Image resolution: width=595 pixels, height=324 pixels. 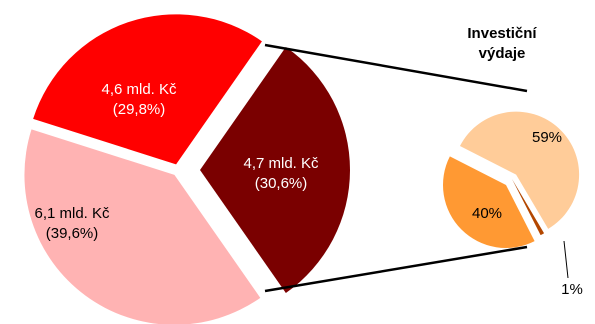 I want to click on right-pie-title-line1: Investiční, so click(x=502, y=33).